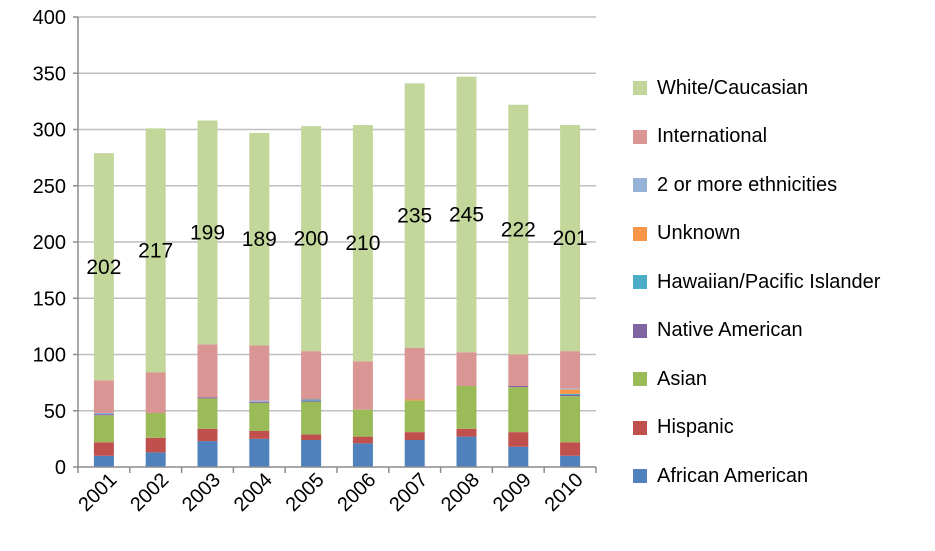 This screenshot has height=551, width=935. What do you see at coordinates (732, 88) in the screenshot?
I see `legend-label: White/Caucasian` at bounding box center [732, 88].